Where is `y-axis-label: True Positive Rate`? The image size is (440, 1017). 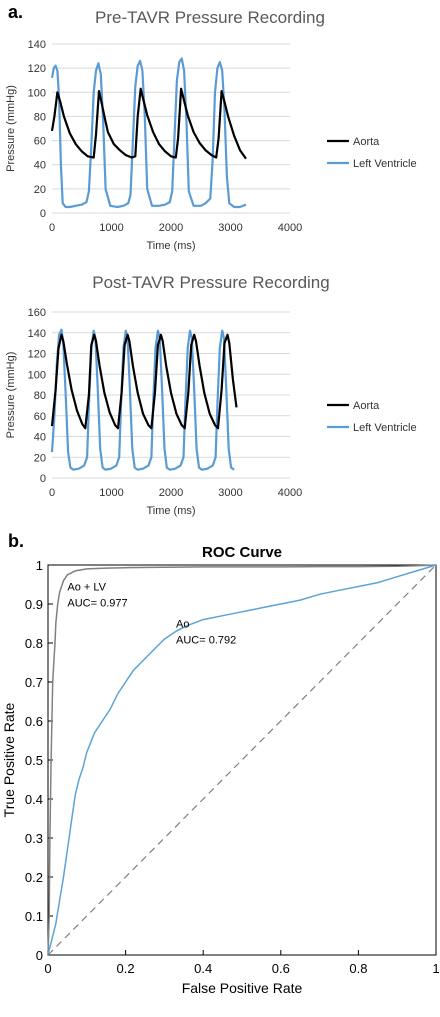
y-axis-label: True Positive Rate is located at coordinates (9, 759).